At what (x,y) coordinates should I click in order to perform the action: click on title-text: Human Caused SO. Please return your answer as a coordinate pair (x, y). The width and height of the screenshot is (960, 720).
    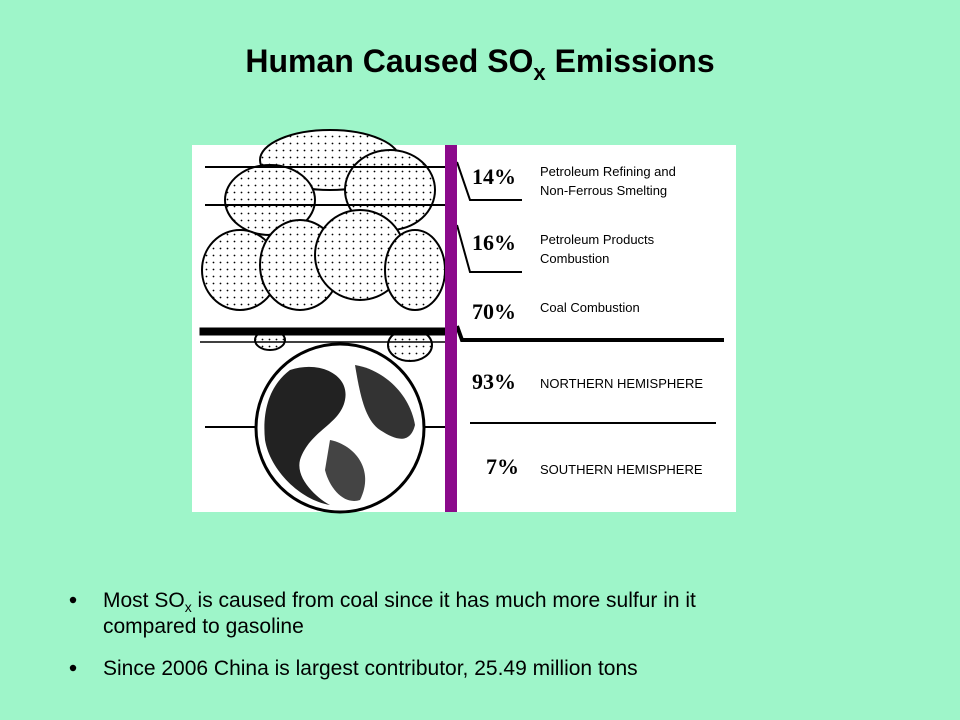
    Looking at the image, I should click on (389, 61).